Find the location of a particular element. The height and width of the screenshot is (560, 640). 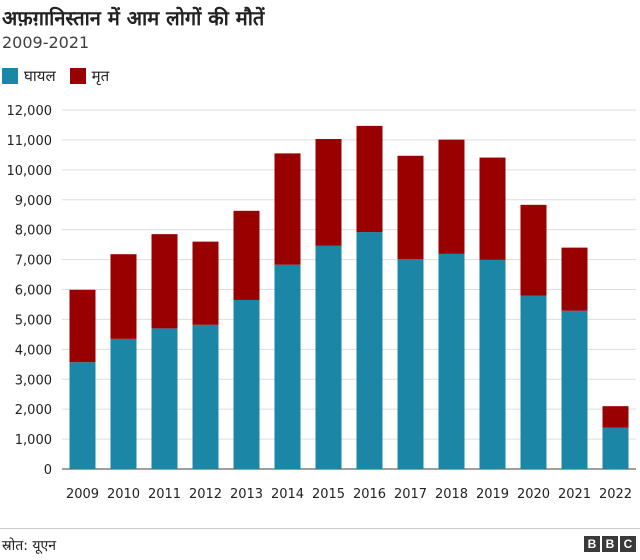

x-tick-label: 2012 is located at coordinates (205, 494).